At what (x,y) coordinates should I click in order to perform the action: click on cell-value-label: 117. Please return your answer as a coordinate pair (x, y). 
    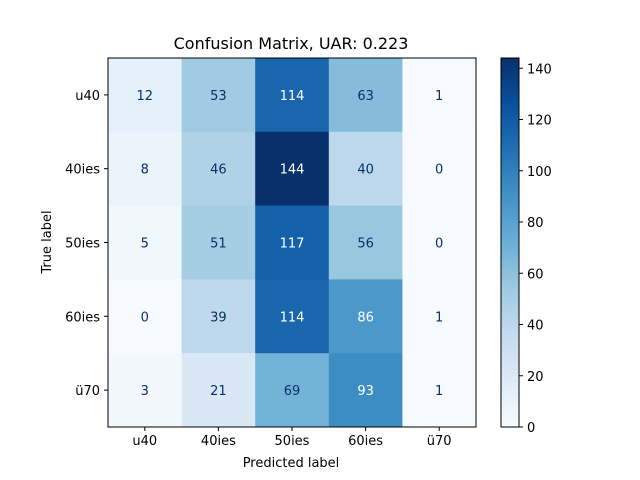
    Looking at the image, I should click on (292, 244).